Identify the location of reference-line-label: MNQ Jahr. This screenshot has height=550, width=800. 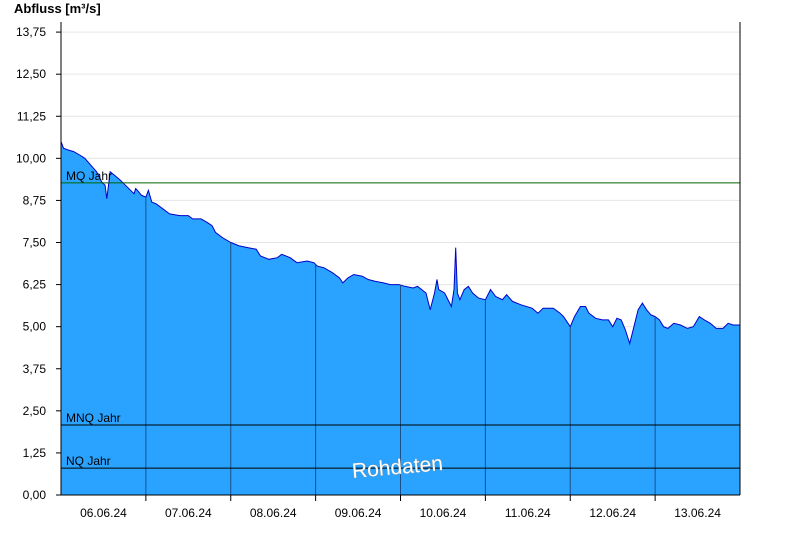
(93, 418).